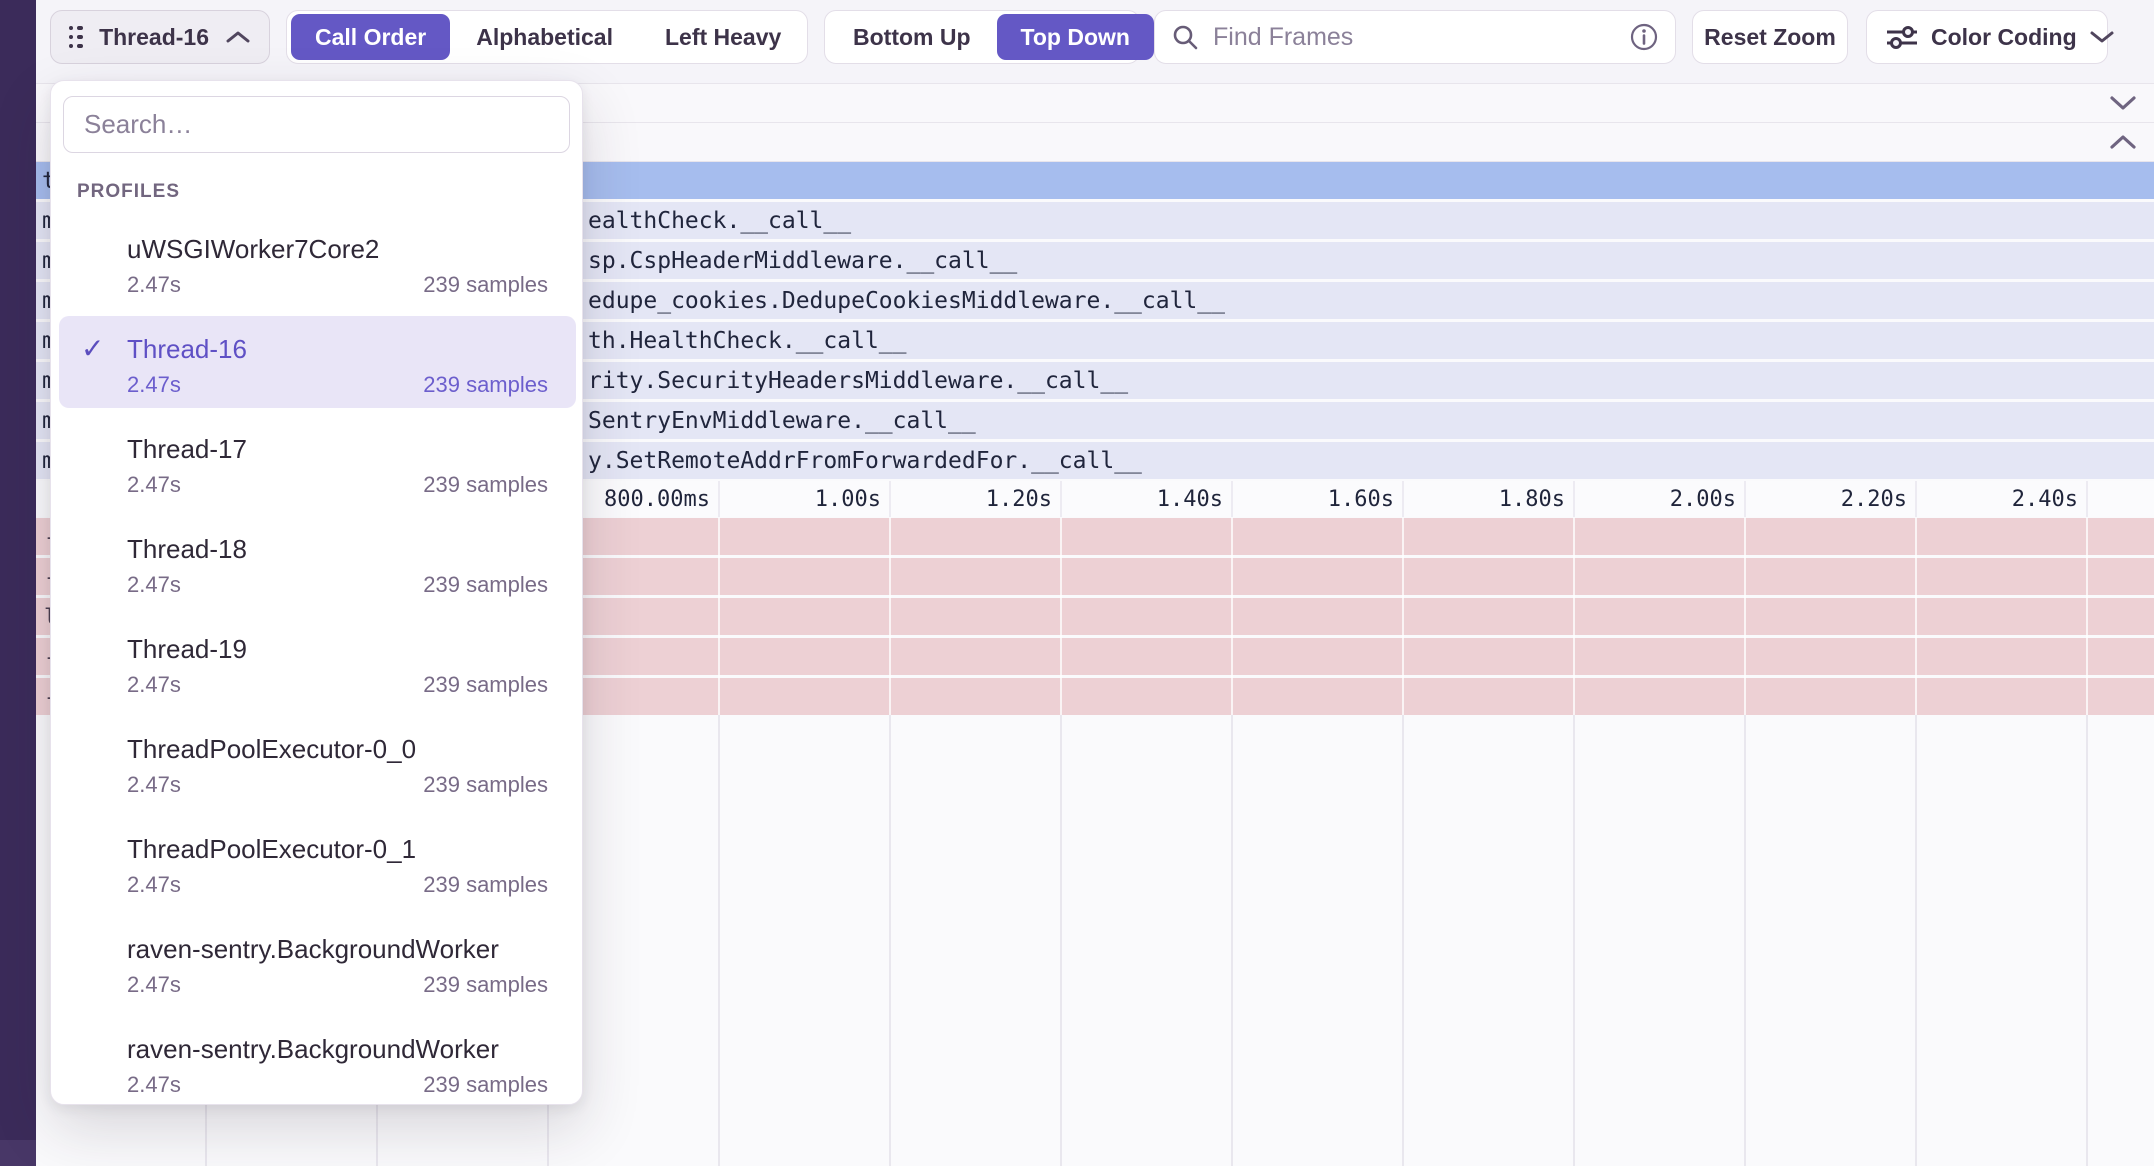 Image resolution: width=2154 pixels, height=1166 pixels. I want to click on tab-top-down: Top Down, so click(1075, 37).